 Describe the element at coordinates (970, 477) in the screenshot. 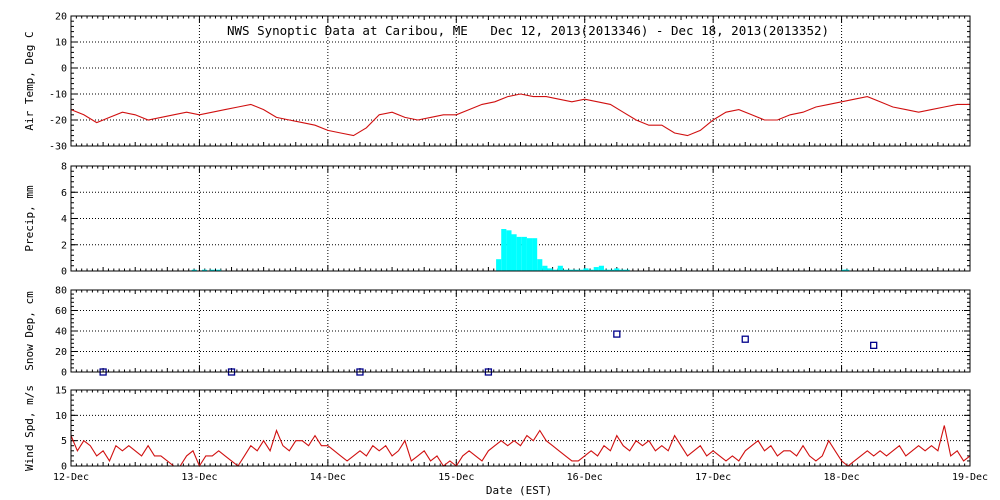

I see `x-tick-label: 19-Dec` at that location.